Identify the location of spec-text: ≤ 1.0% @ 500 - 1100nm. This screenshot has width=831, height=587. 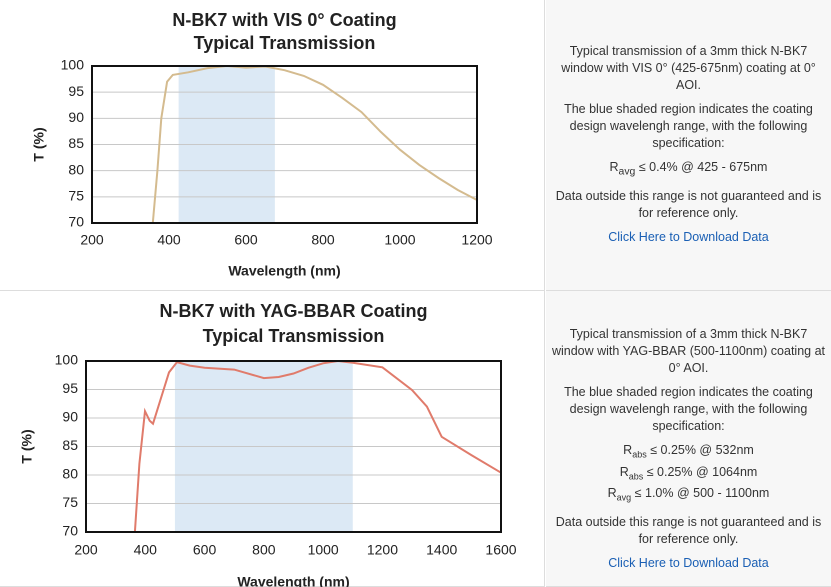
(702, 493).